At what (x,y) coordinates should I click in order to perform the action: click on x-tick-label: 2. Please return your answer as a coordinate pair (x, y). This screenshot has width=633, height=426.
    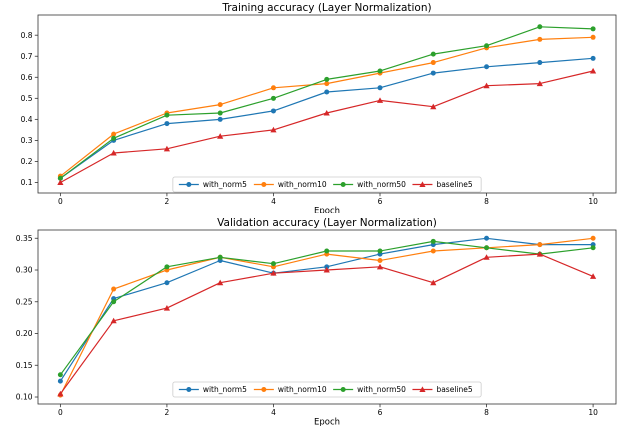
    Looking at the image, I should click on (167, 201).